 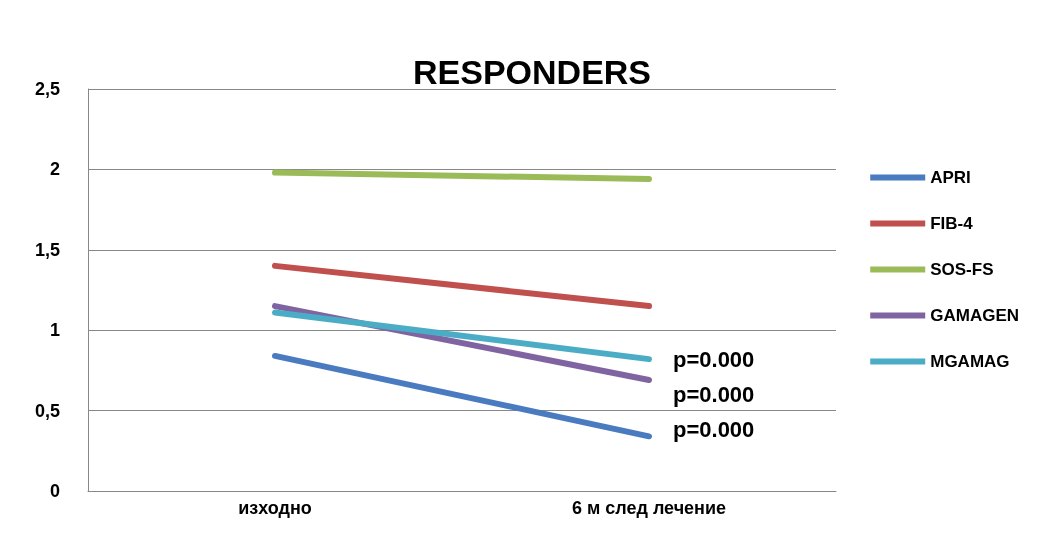 What do you see at coordinates (275, 508) in the screenshot?
I see `x-tick-label: изходно` at bounding box center [275, 508].